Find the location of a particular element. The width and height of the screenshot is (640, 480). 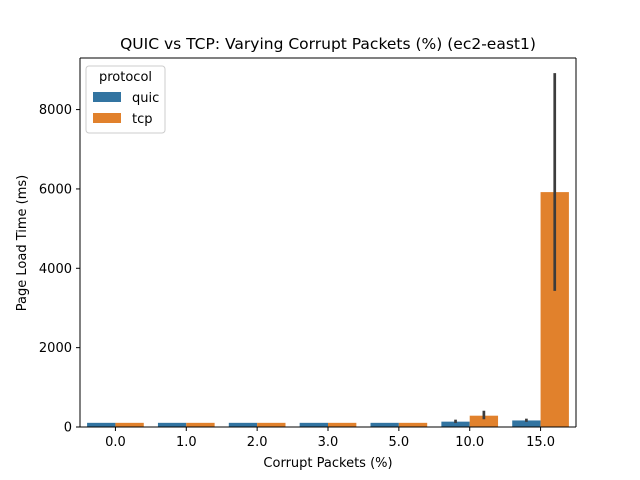

y-axis-label: Page Load Time (ms) is located at coordinates (22, 243).